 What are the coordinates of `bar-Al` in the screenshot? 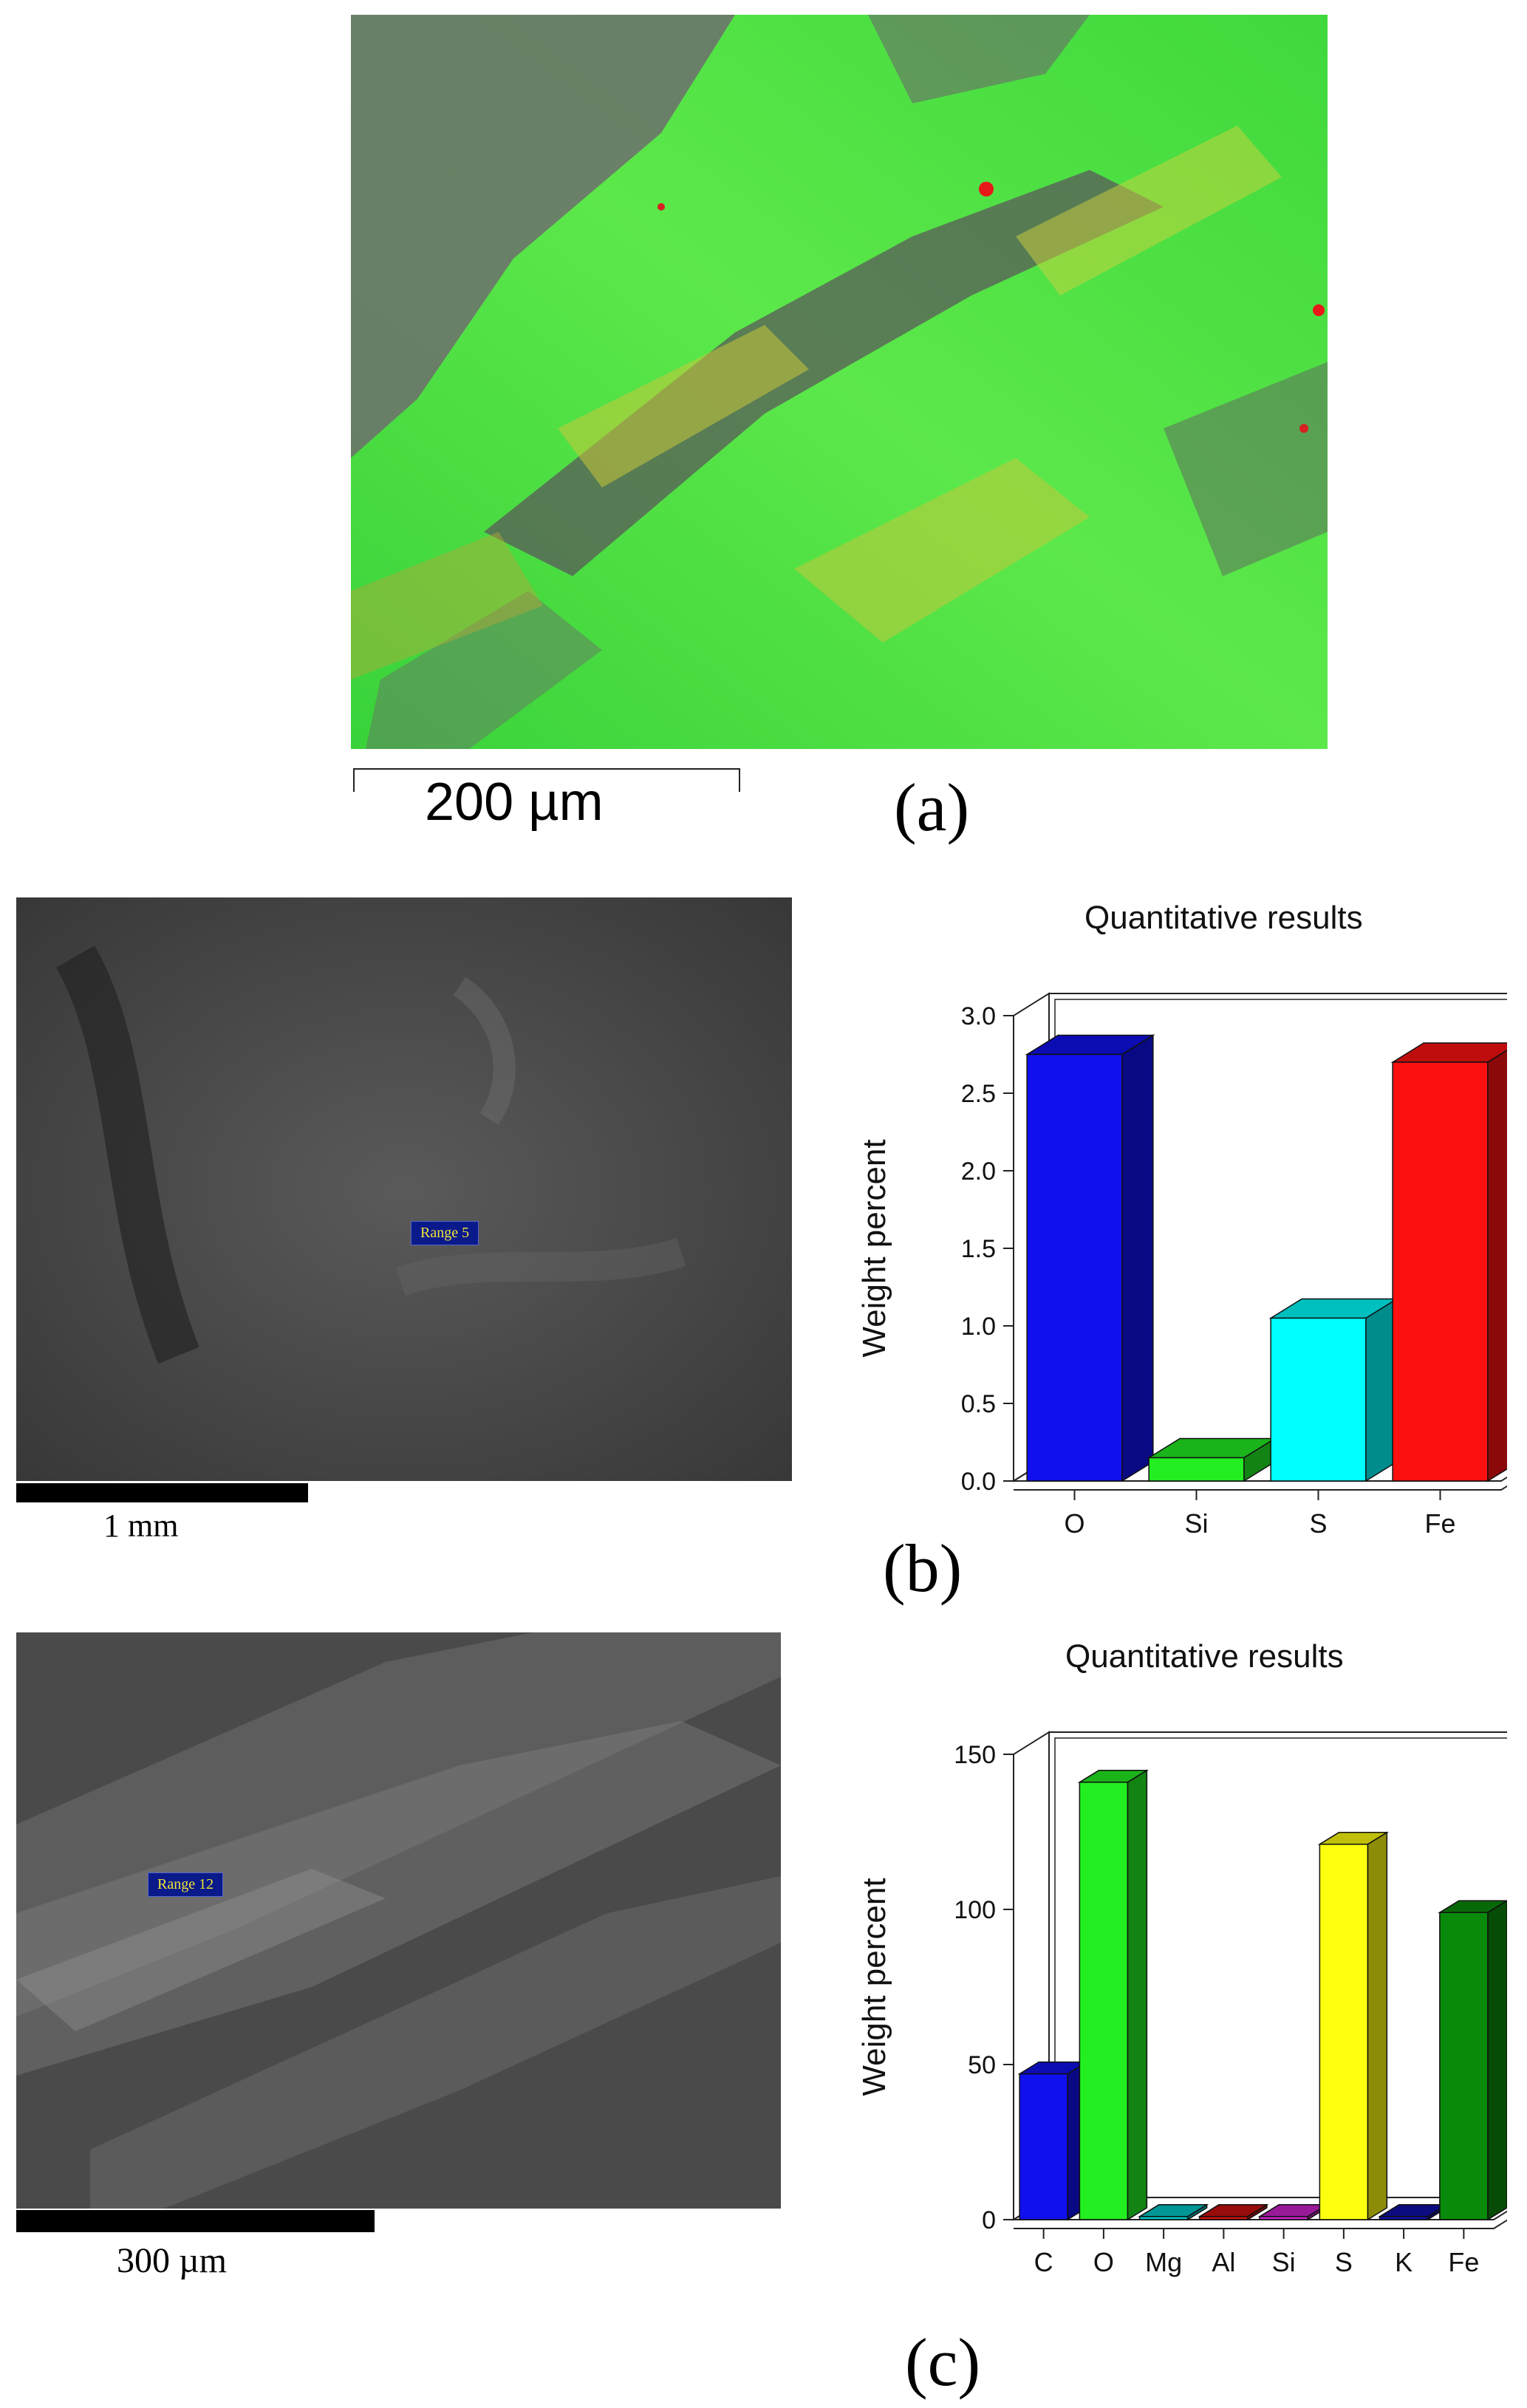 It's located at (1233, 2212).